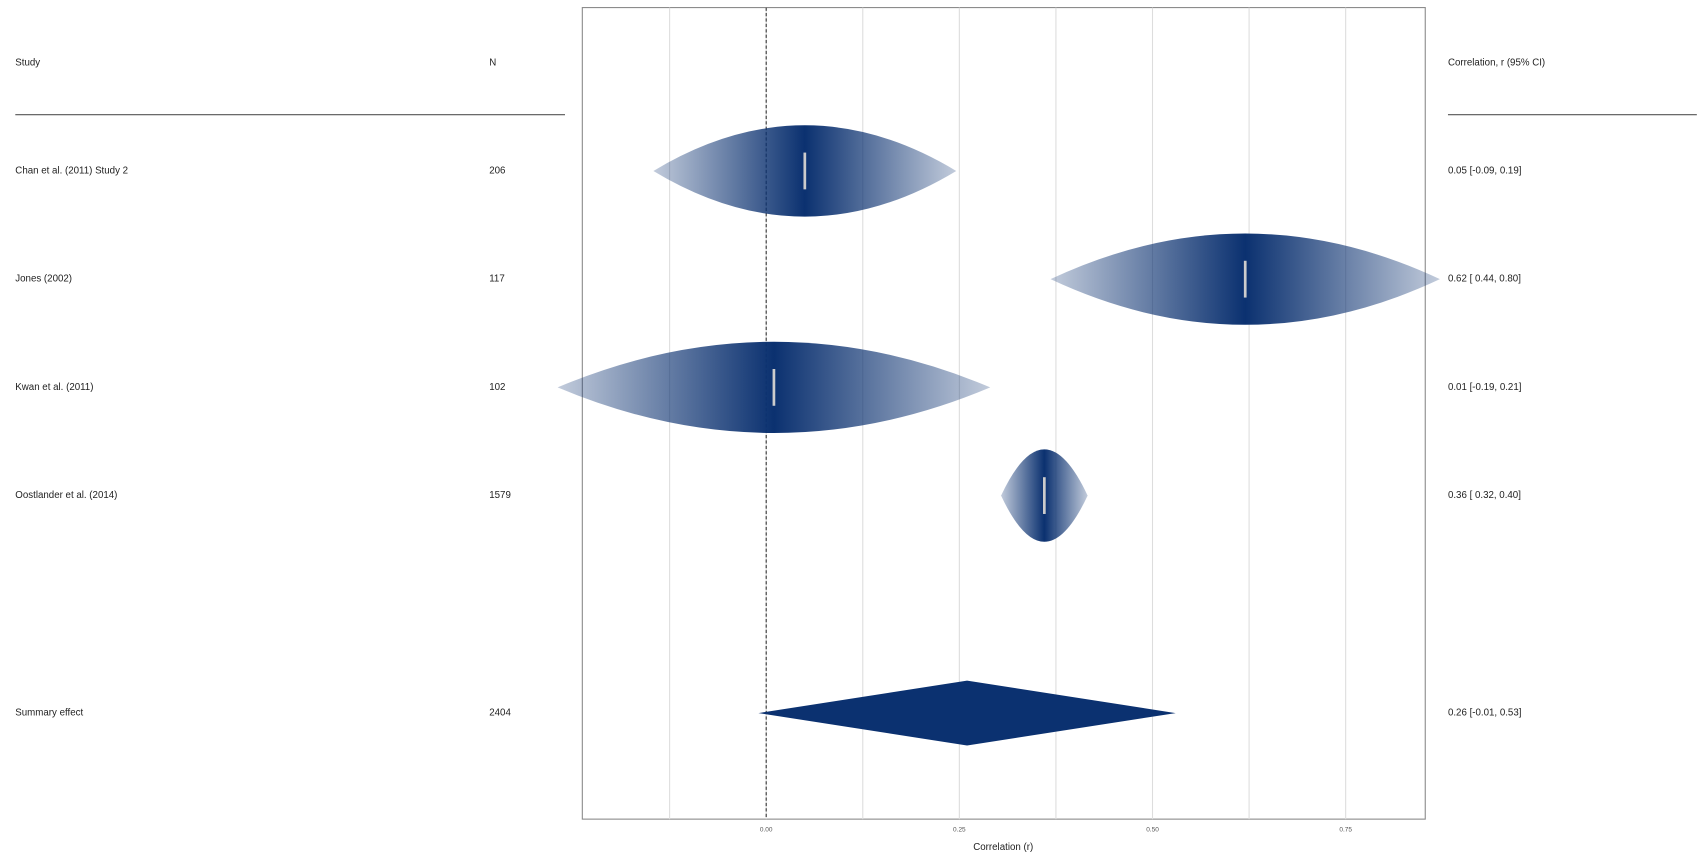 The height and width of the screenshot is (857, 1697). I want to click on x-axis-label: Correlation (r), so click(1003, 847).